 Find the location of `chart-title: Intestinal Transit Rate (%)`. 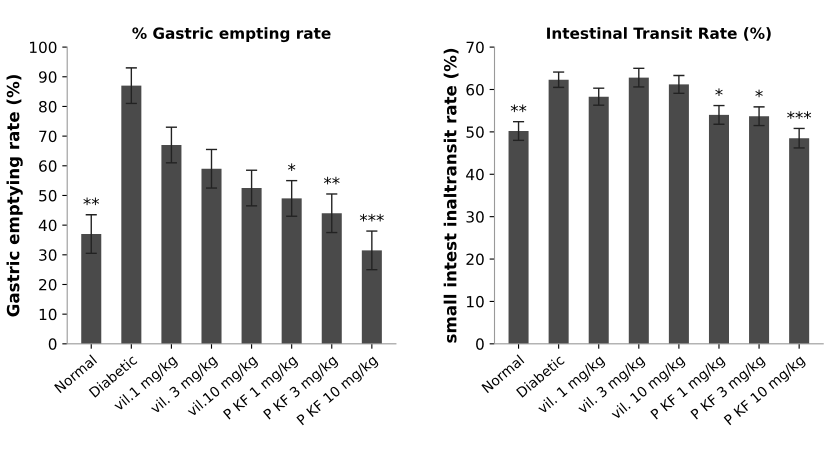

chart-title: Intestinal Transit Rate (%) is located at coordinates (659, 34).